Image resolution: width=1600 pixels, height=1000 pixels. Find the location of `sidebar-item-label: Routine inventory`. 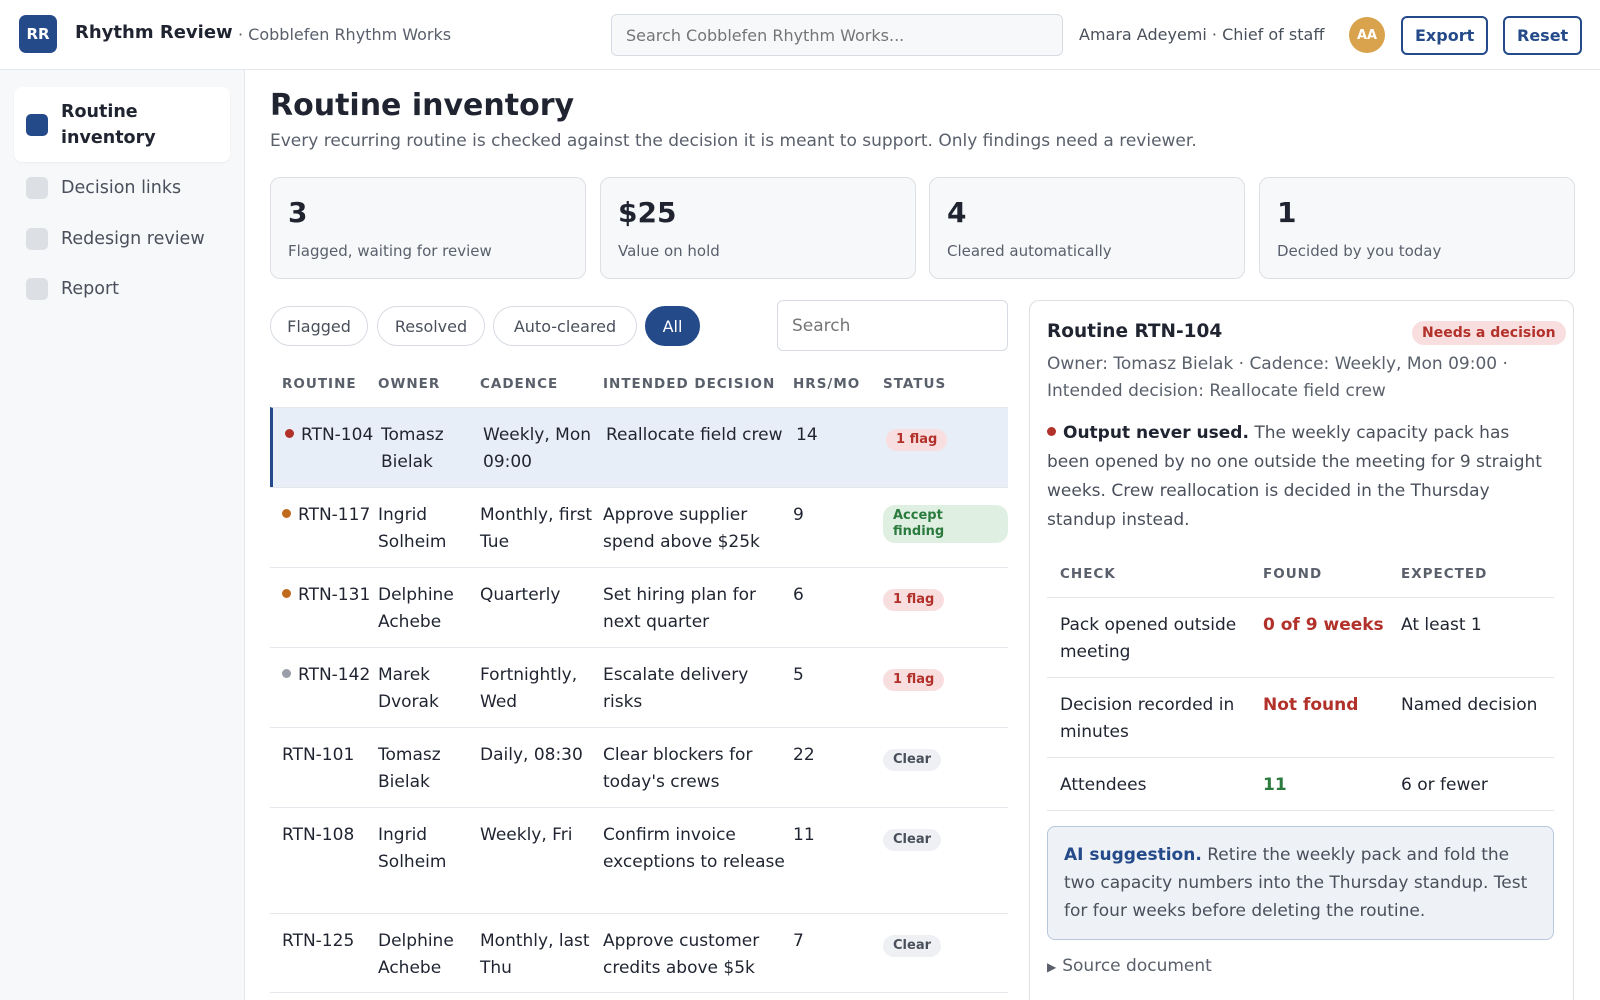

sidebar-item-label: Routine inventory is located at coordinates (108, 124).